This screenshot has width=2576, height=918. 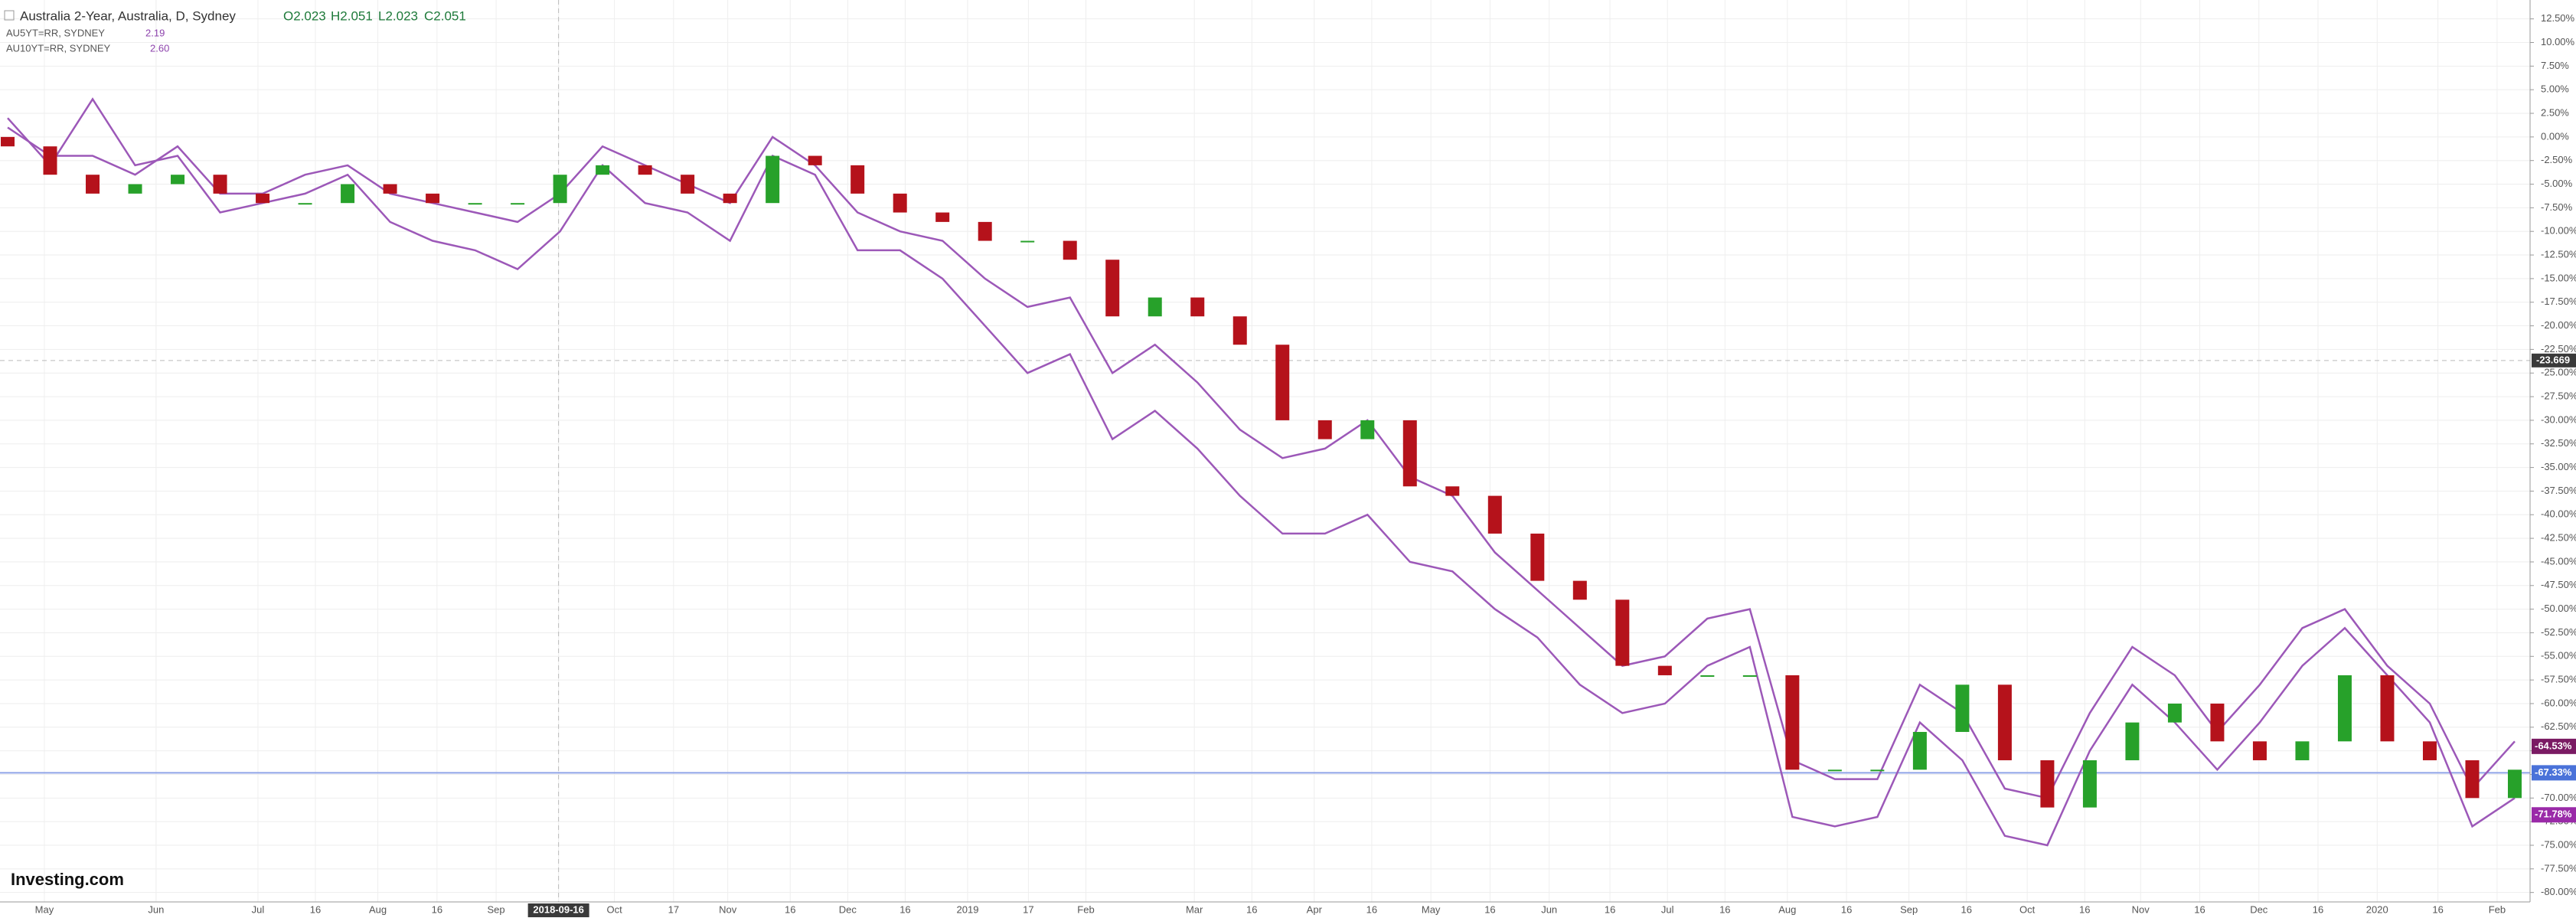 I want to click on y-tick-label: 10.00%, so click(x=2558, y=41).